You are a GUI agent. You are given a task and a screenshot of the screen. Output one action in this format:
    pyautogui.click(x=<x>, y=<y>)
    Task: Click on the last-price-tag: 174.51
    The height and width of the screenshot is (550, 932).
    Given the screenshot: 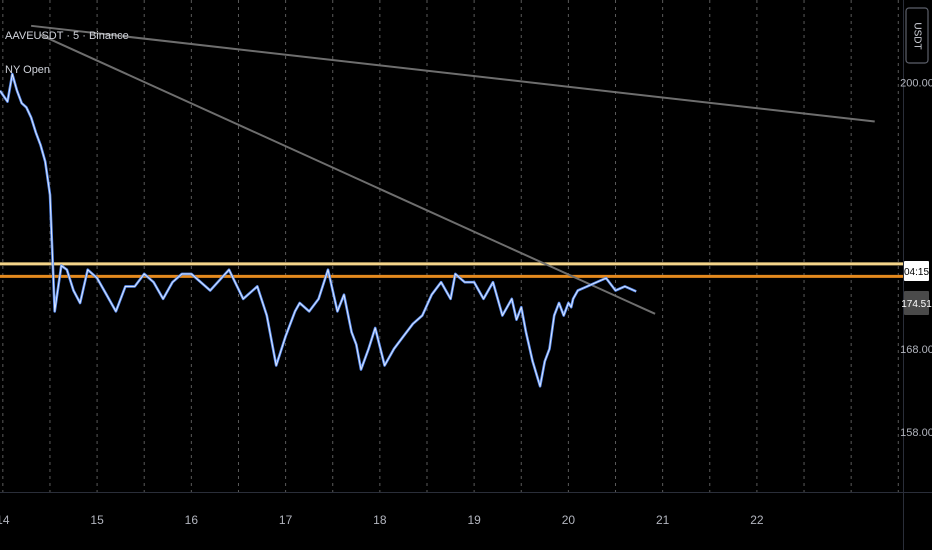 What is the action you would take?
    pyautogui.click(x=916, y=304)
    